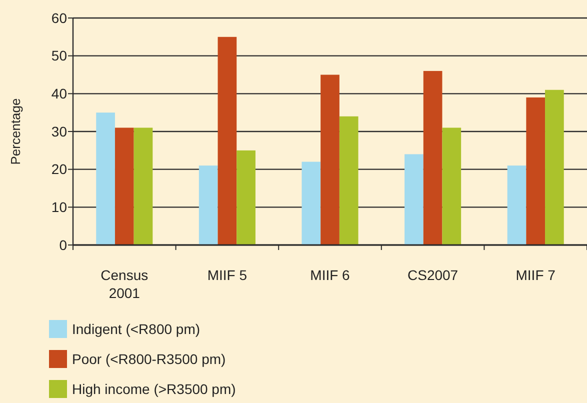 The image size is (587, 403). I want to click on x-tick-label: Census 2001, so click(124, 284).